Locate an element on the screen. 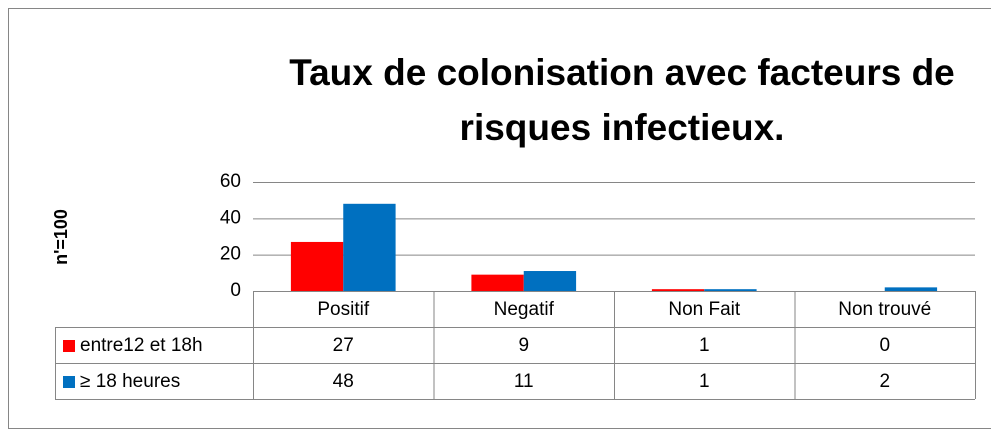 This screenshot has height=432, width=991. y-tick-label: 40 is located at coordinates (230, 217).